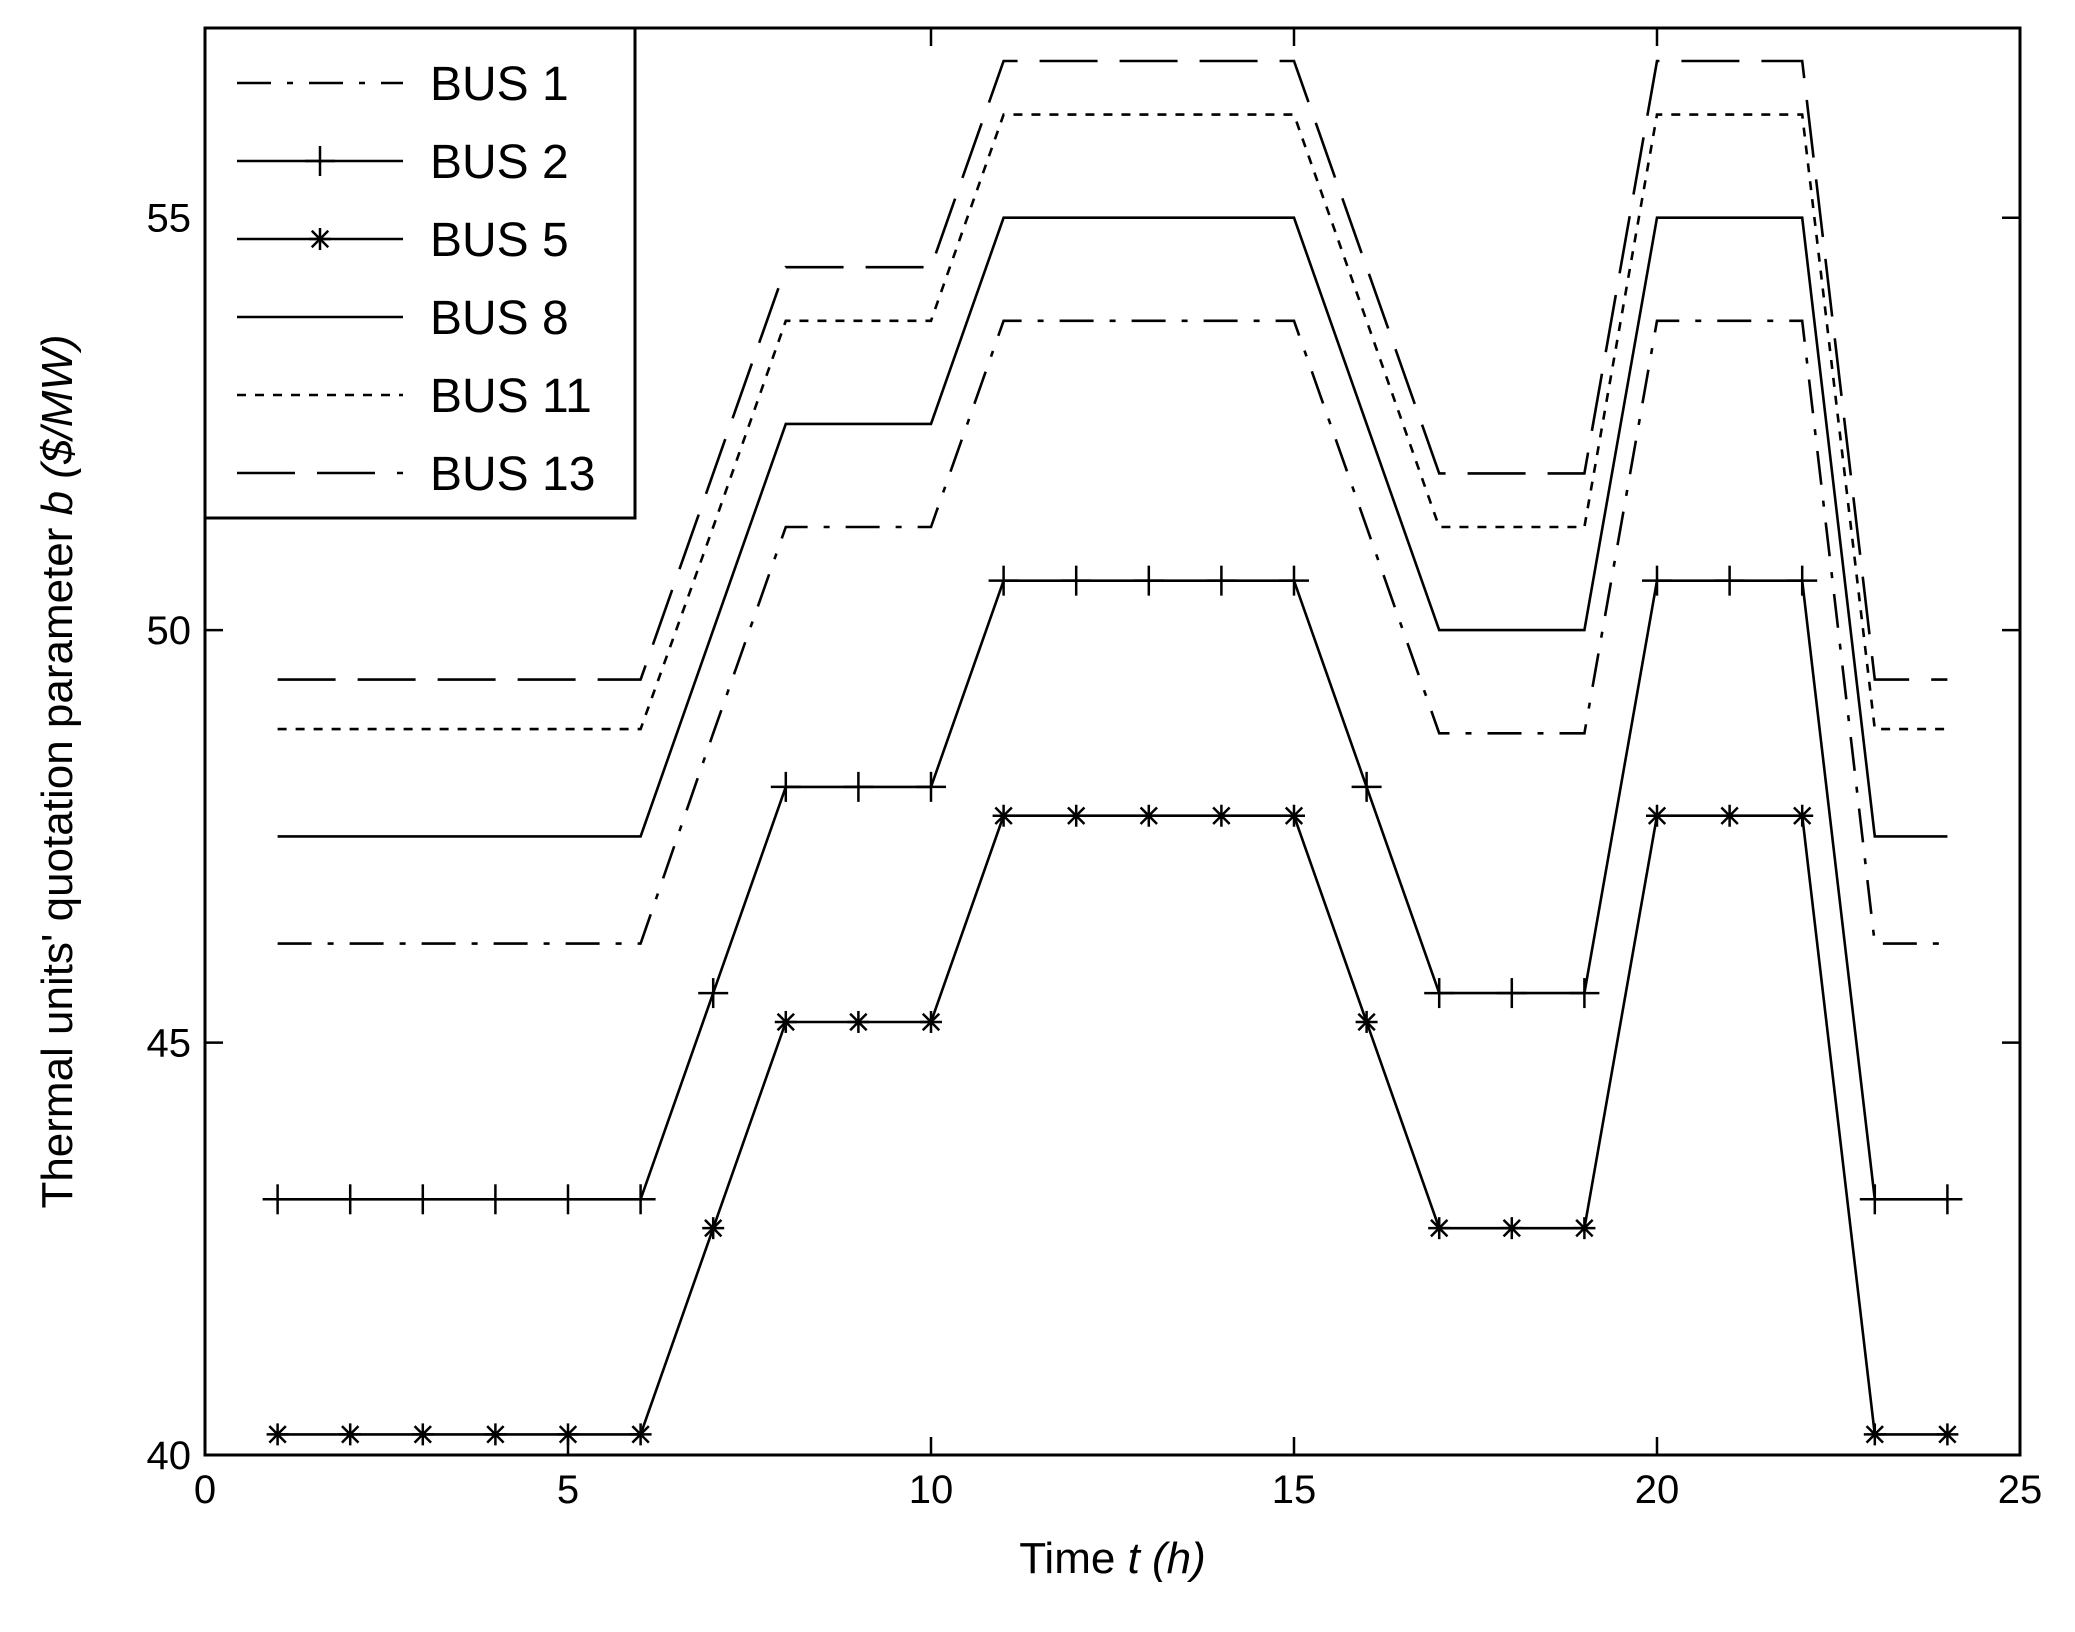  Describe the element at coordinates (499, 240) in the screenshot. I see `legend-label-bus-5: BUS 5` at that location.